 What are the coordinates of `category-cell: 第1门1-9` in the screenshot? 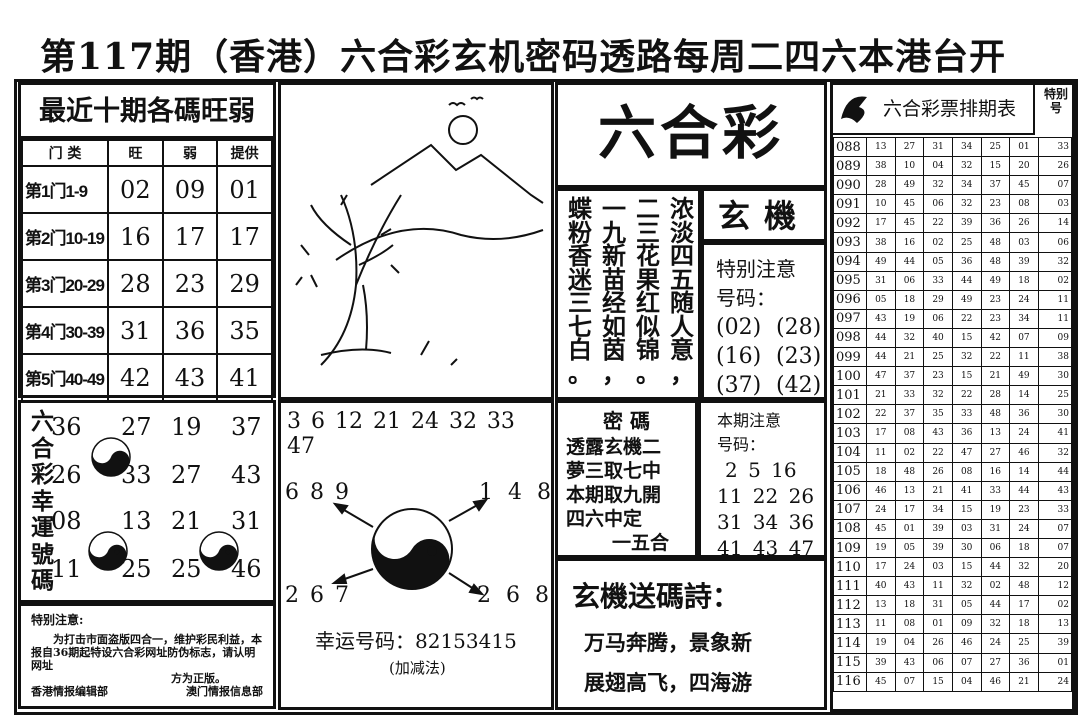 It's located at (65, 189).